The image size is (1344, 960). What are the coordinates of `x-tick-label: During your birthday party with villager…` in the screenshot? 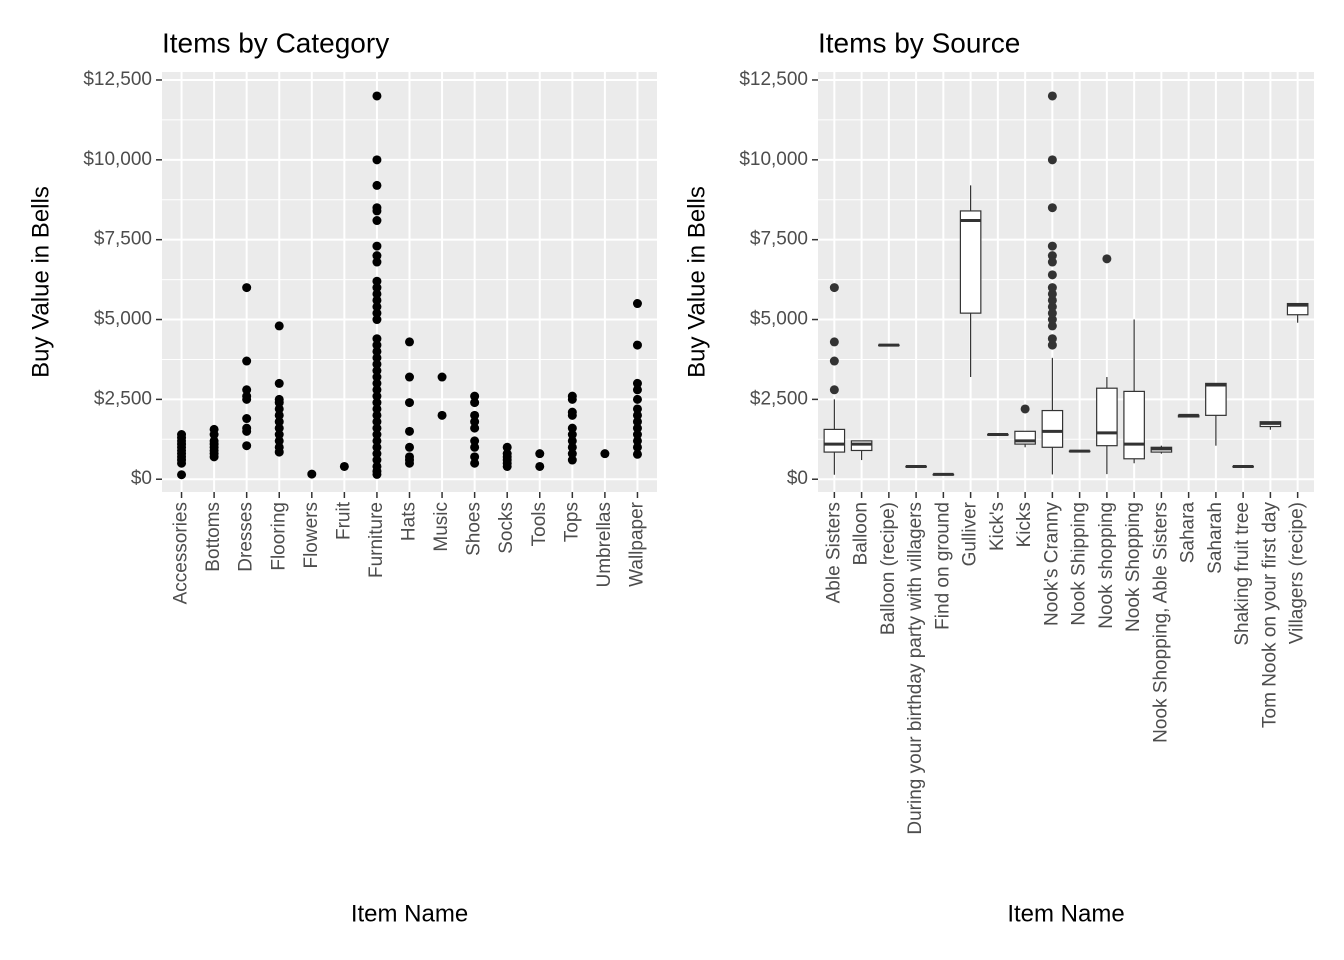 It's located at (915, 668).